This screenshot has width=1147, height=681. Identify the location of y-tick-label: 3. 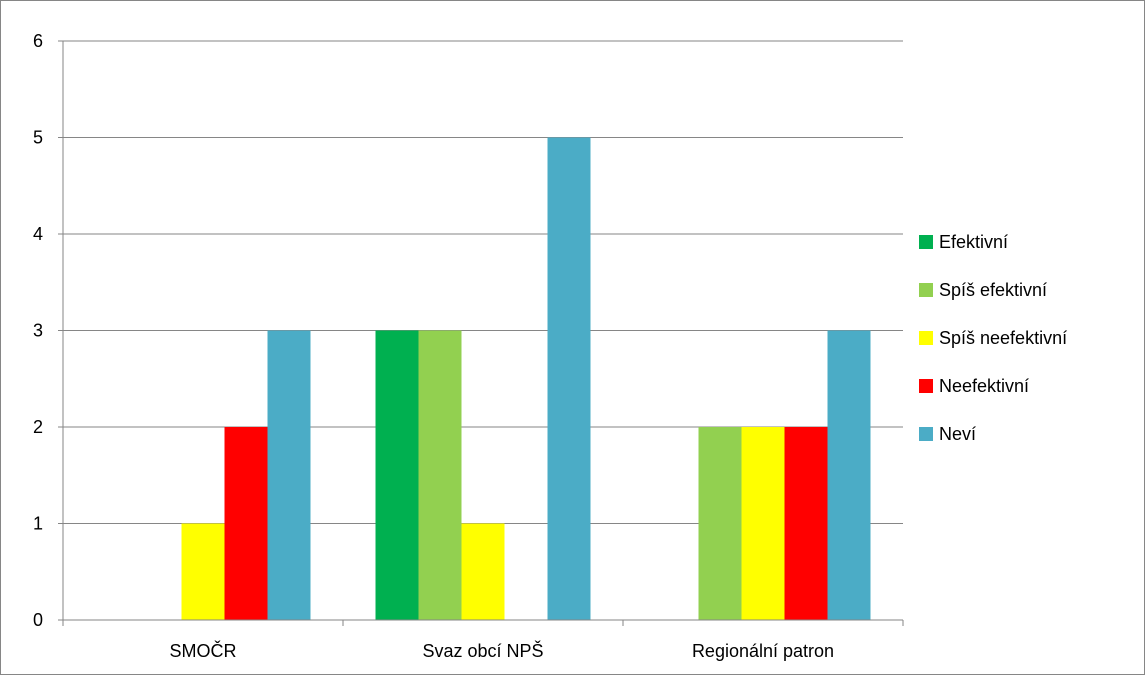
(38, 331).